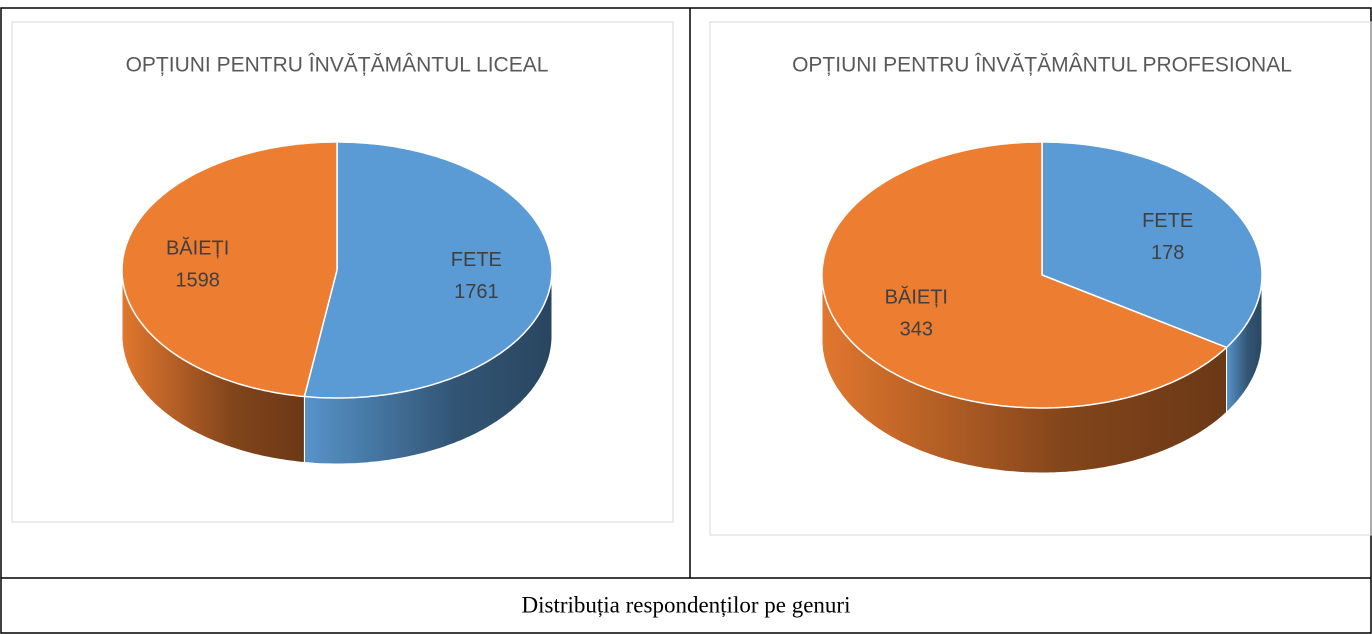 Image resolution: width=1372 pixels, height=634 pixels. I want to click on slice-value: 1761, so click(476, 292).